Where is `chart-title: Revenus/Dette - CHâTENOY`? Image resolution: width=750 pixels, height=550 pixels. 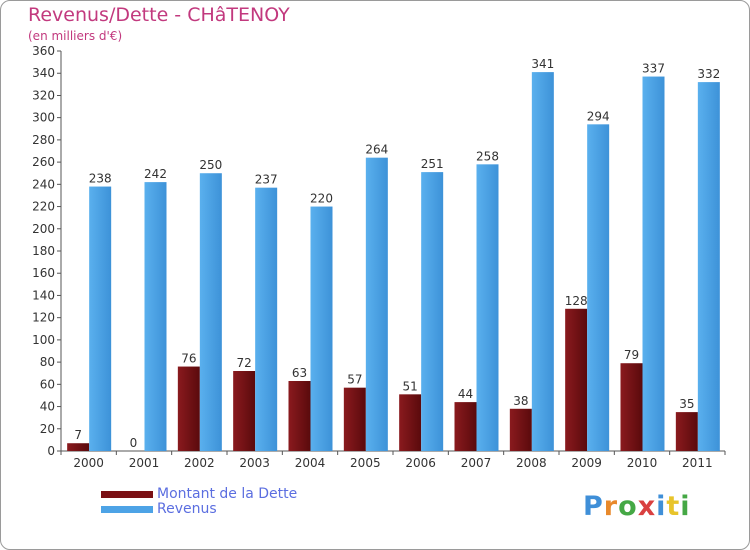
chart-title: Revenus/Dette - CHâTENOY is located at coordinates (159, 15).